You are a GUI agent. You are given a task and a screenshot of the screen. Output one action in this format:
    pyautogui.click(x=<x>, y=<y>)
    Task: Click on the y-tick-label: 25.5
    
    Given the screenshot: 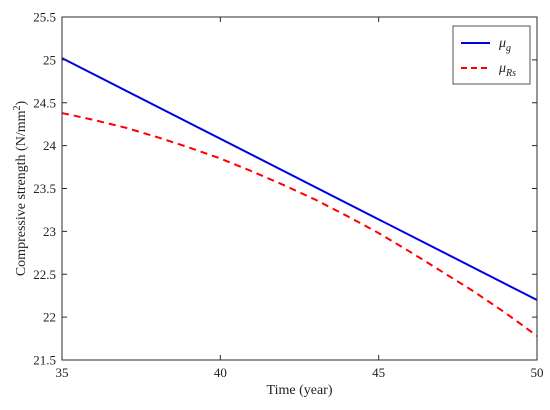 What is the action you would take?
    pyautogui.click(x=44, y=17)
    